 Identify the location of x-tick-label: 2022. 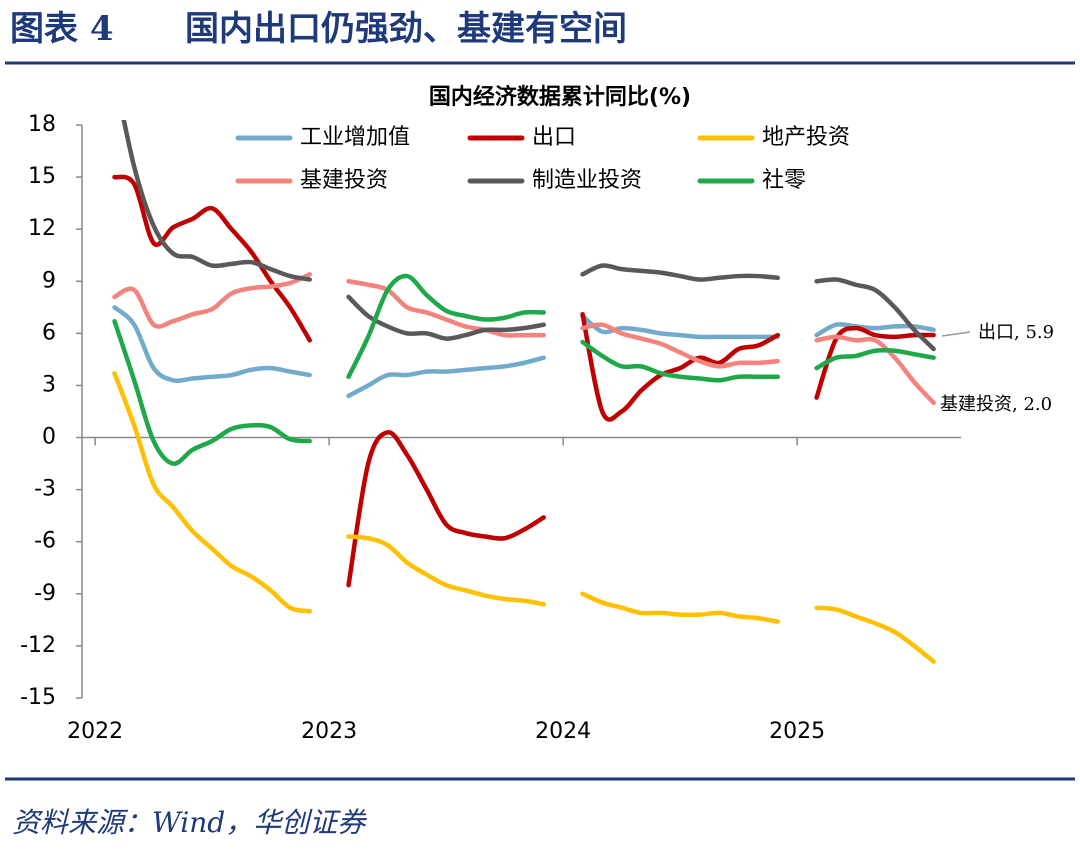
(95, 731).